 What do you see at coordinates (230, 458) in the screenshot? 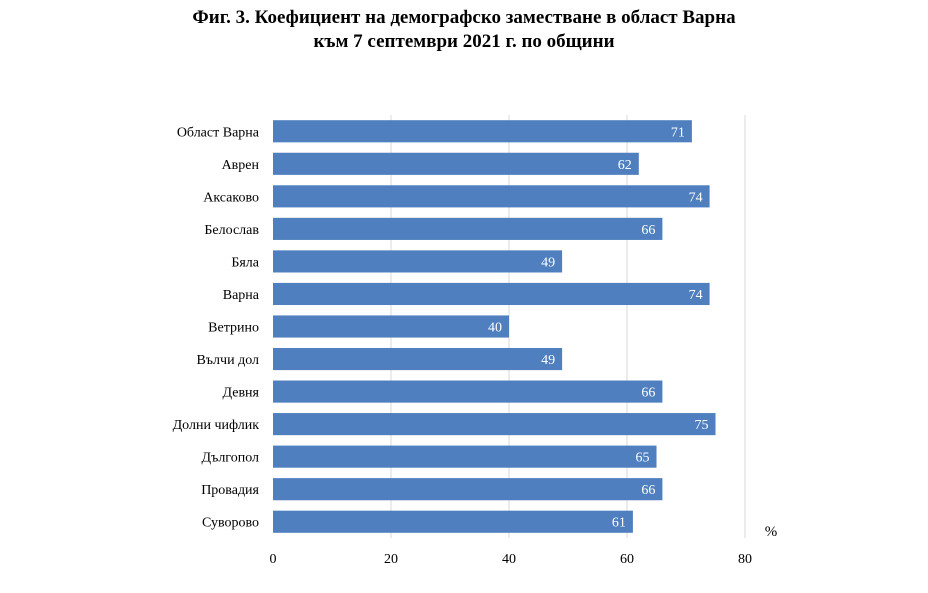
I see `category-label: Дългопол` at bounding box center [230, 458].